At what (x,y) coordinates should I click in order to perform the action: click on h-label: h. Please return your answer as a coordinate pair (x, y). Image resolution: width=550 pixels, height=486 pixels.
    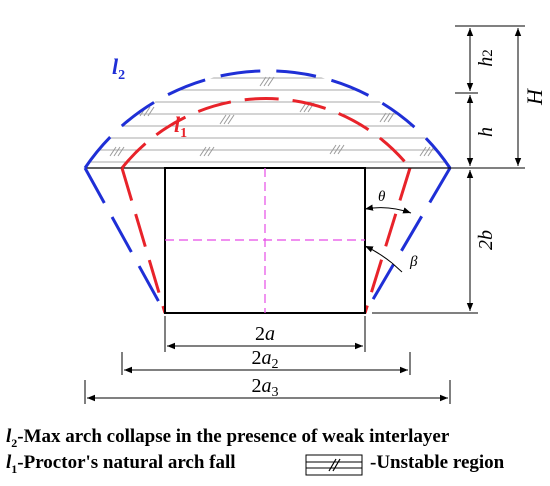
    Looking at the image, I should click on (486, 132).